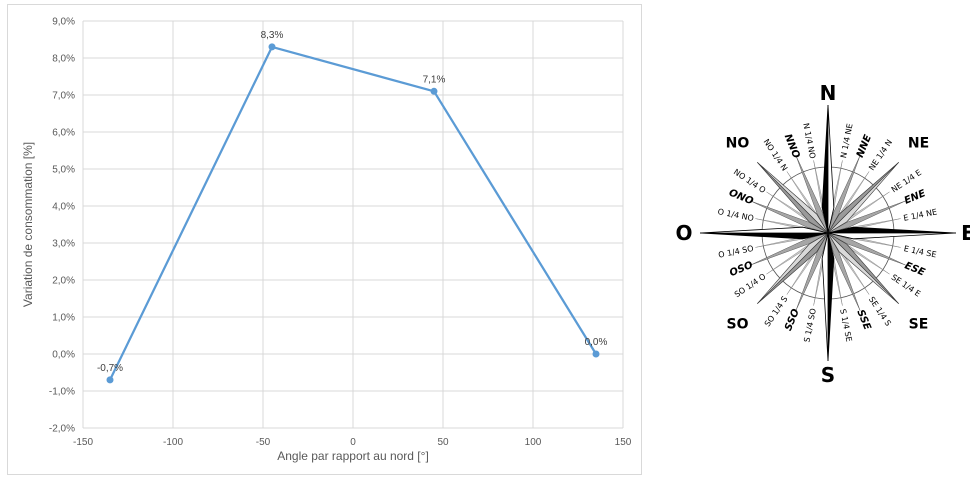 This screenshot has height=481, width=972. What do you see at coordinates (443, 442) in the screenshot?
I see `x-tick-label: 50` at bounding box center [443, 442].